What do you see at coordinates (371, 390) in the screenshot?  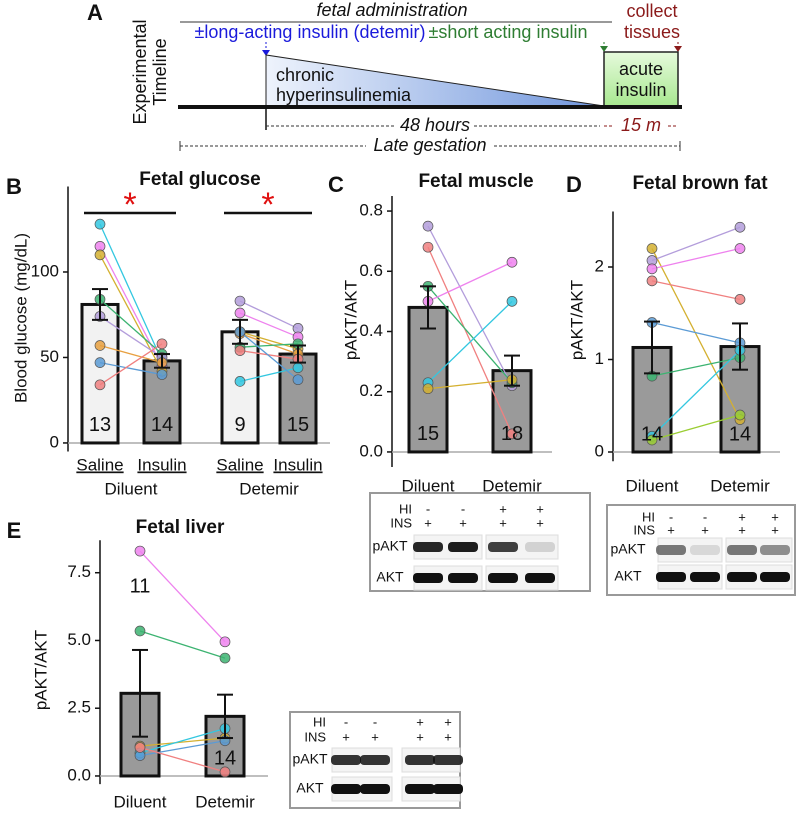 I see `y-tick-label: 0.2` at bounding box center [371, 390].